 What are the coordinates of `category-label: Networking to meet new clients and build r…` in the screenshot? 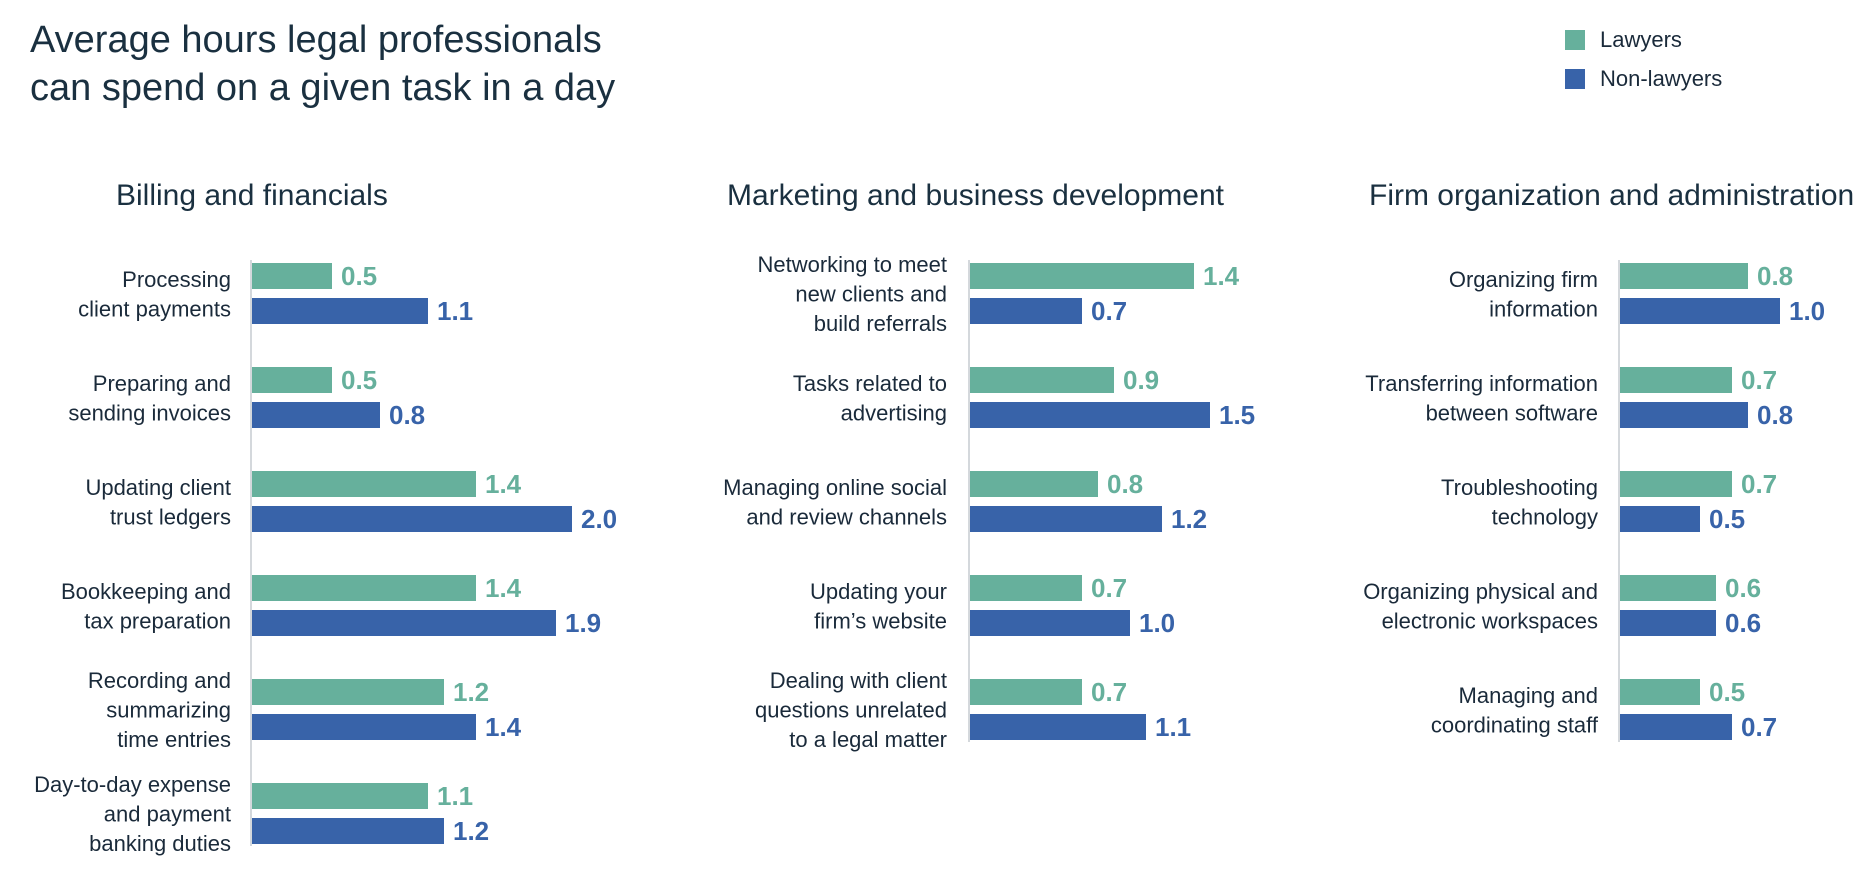 It's located at (852, 294).